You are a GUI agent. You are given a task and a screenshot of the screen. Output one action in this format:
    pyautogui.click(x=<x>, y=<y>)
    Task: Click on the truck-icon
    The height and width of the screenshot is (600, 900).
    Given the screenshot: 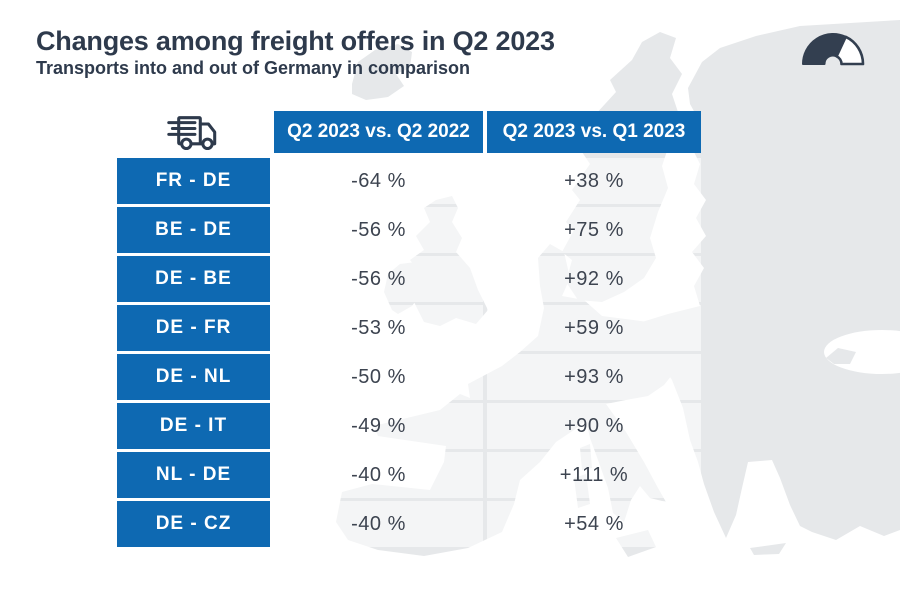 What is the action you would take?
    pyautogui.click(x=191, y=133)
    